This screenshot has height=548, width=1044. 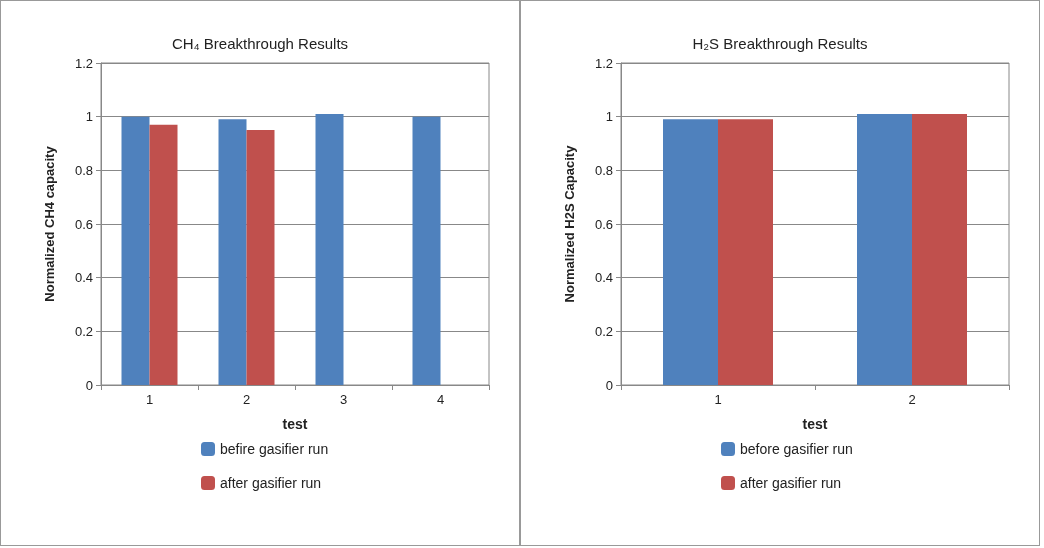 What do you see at coordinates (440, 399) in the screenshot?
I see `x-tick-label: 4` at bounding box center [440, 399].